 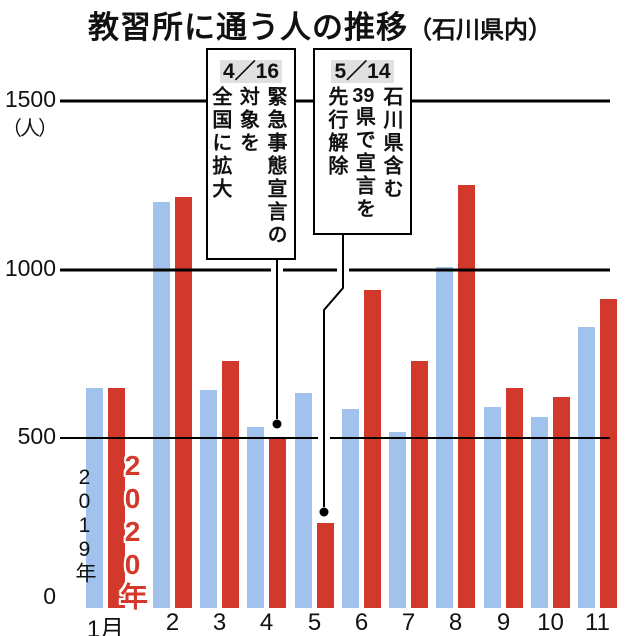 What do you see at coordinates (608, 453) in the screenshot?
I see `bar-2020年-month-11` at bounding box center [608, 453].